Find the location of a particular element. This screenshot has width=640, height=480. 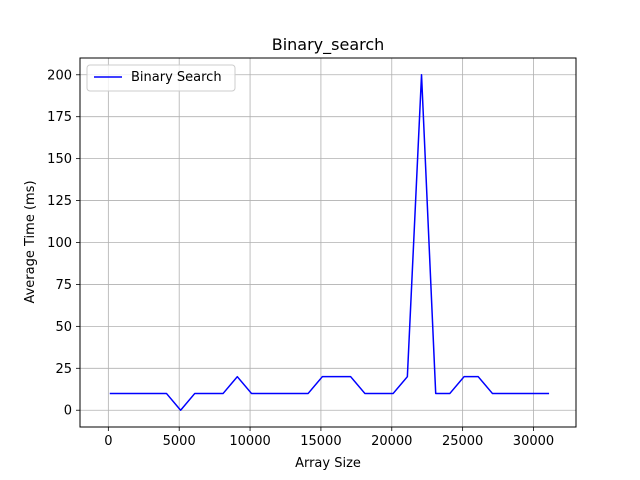

x-tick-label: 10000 is located at coordinates (249, 441).